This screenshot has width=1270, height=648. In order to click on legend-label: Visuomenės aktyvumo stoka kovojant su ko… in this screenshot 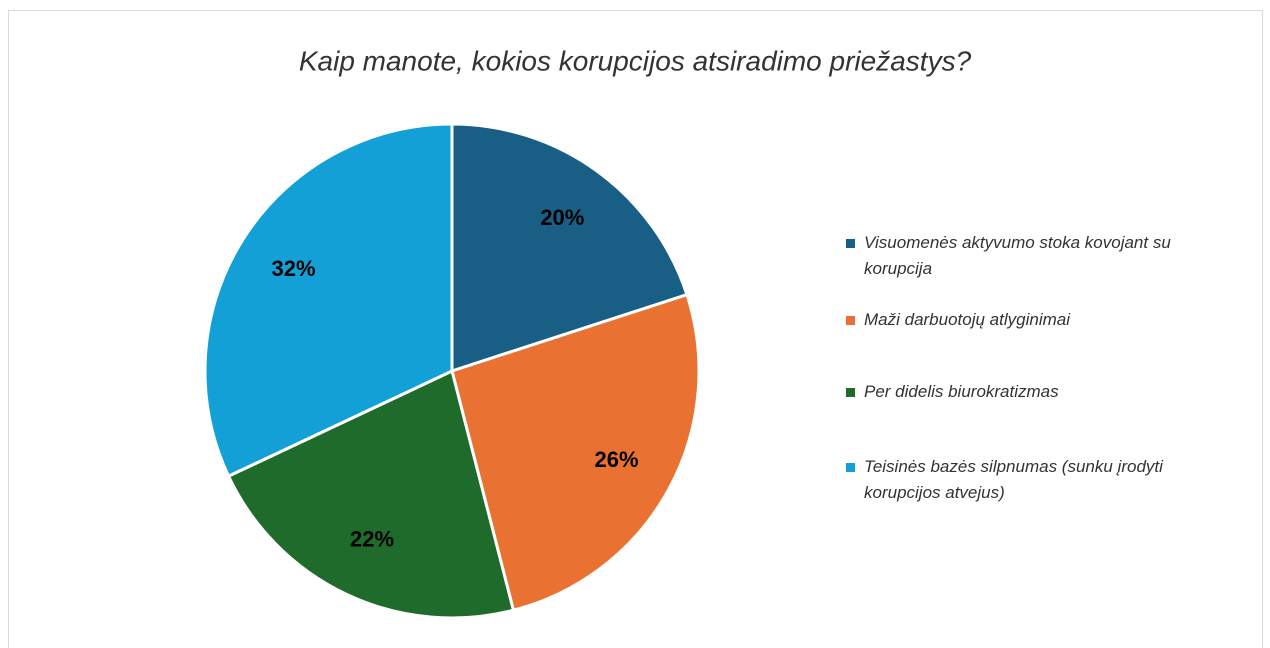, I will do `click(1017, 255)`.